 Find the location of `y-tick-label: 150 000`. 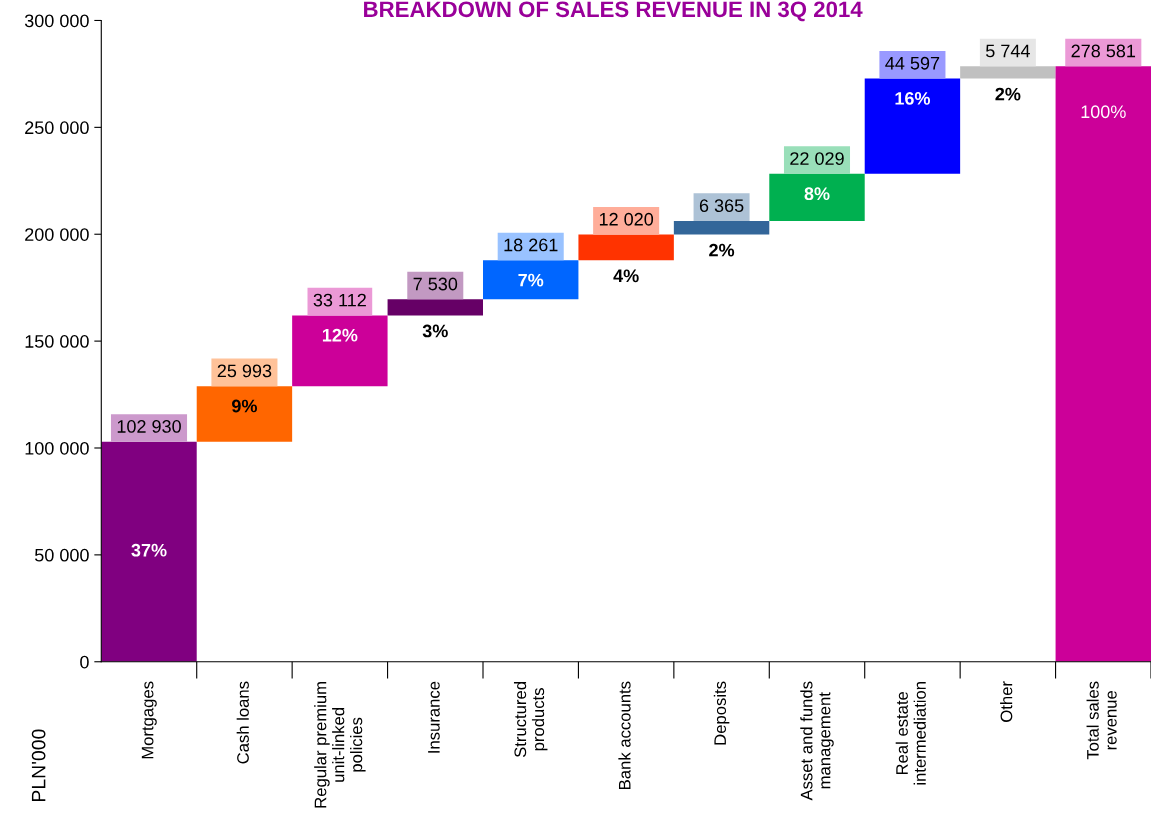

y-tick-label: 150 000 is located at coordinates (57, 341).